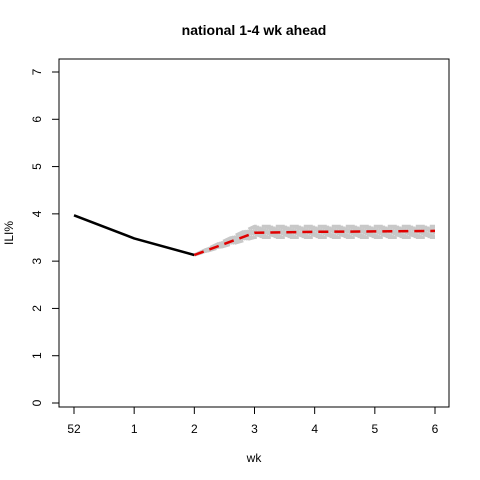 Image resolution: width=480 pixels, height=480 pixels. Describe the element at coordinates (134, 429) in the screenshot. I see `x-tick-label: 1` at that location.